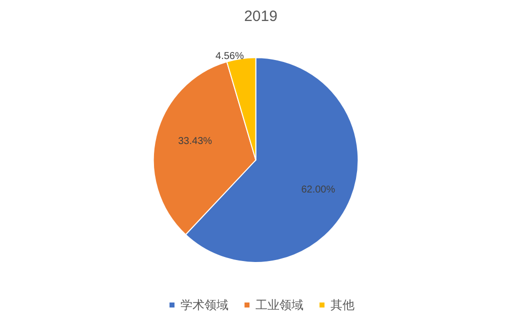  I want to click on legend-label: 工业领域, so click(280, 305).